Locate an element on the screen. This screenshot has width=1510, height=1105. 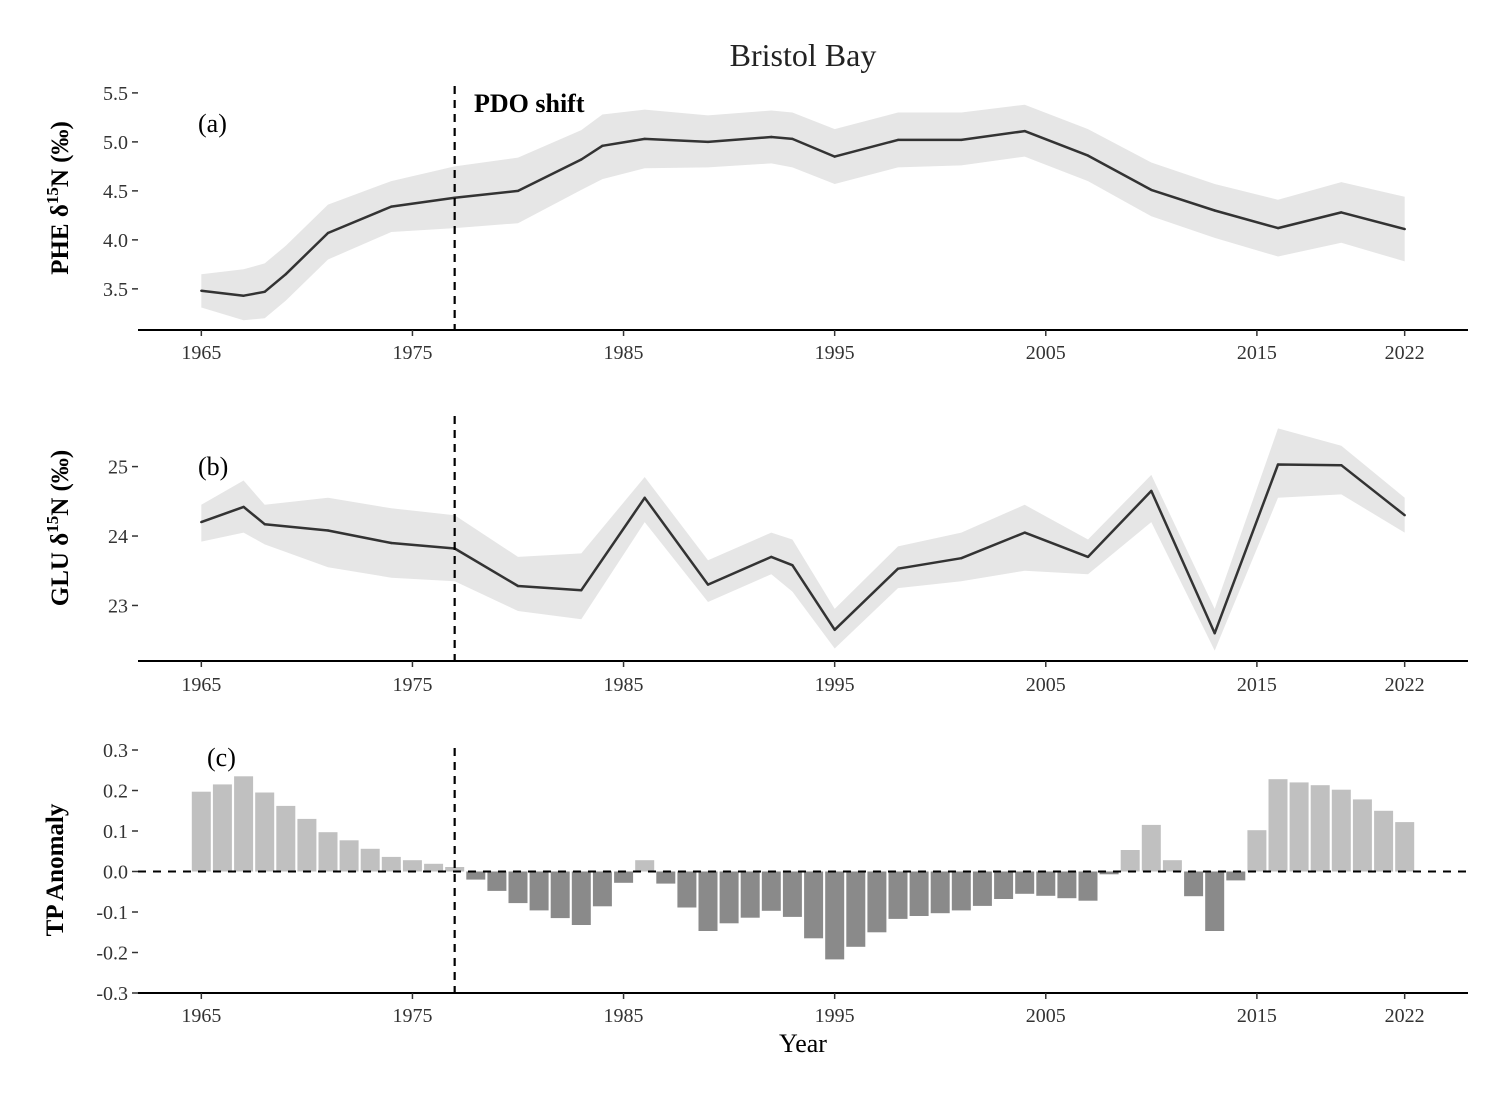
pdo-shift-annotation: PDO shift is located at coordinates (529, 103).